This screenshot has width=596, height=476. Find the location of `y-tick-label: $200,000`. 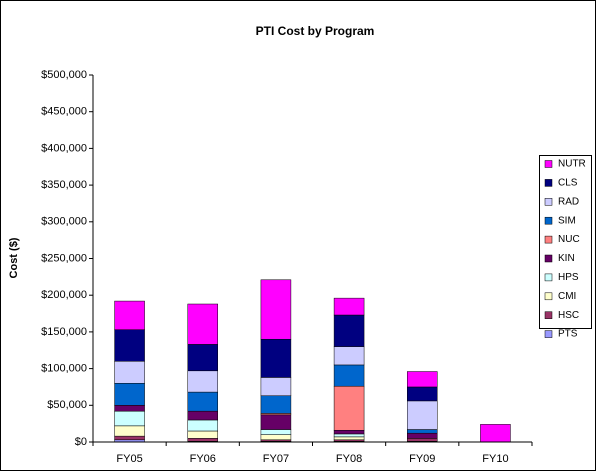

y-tick-label: $200,000 is located at coordinates (64, 295).